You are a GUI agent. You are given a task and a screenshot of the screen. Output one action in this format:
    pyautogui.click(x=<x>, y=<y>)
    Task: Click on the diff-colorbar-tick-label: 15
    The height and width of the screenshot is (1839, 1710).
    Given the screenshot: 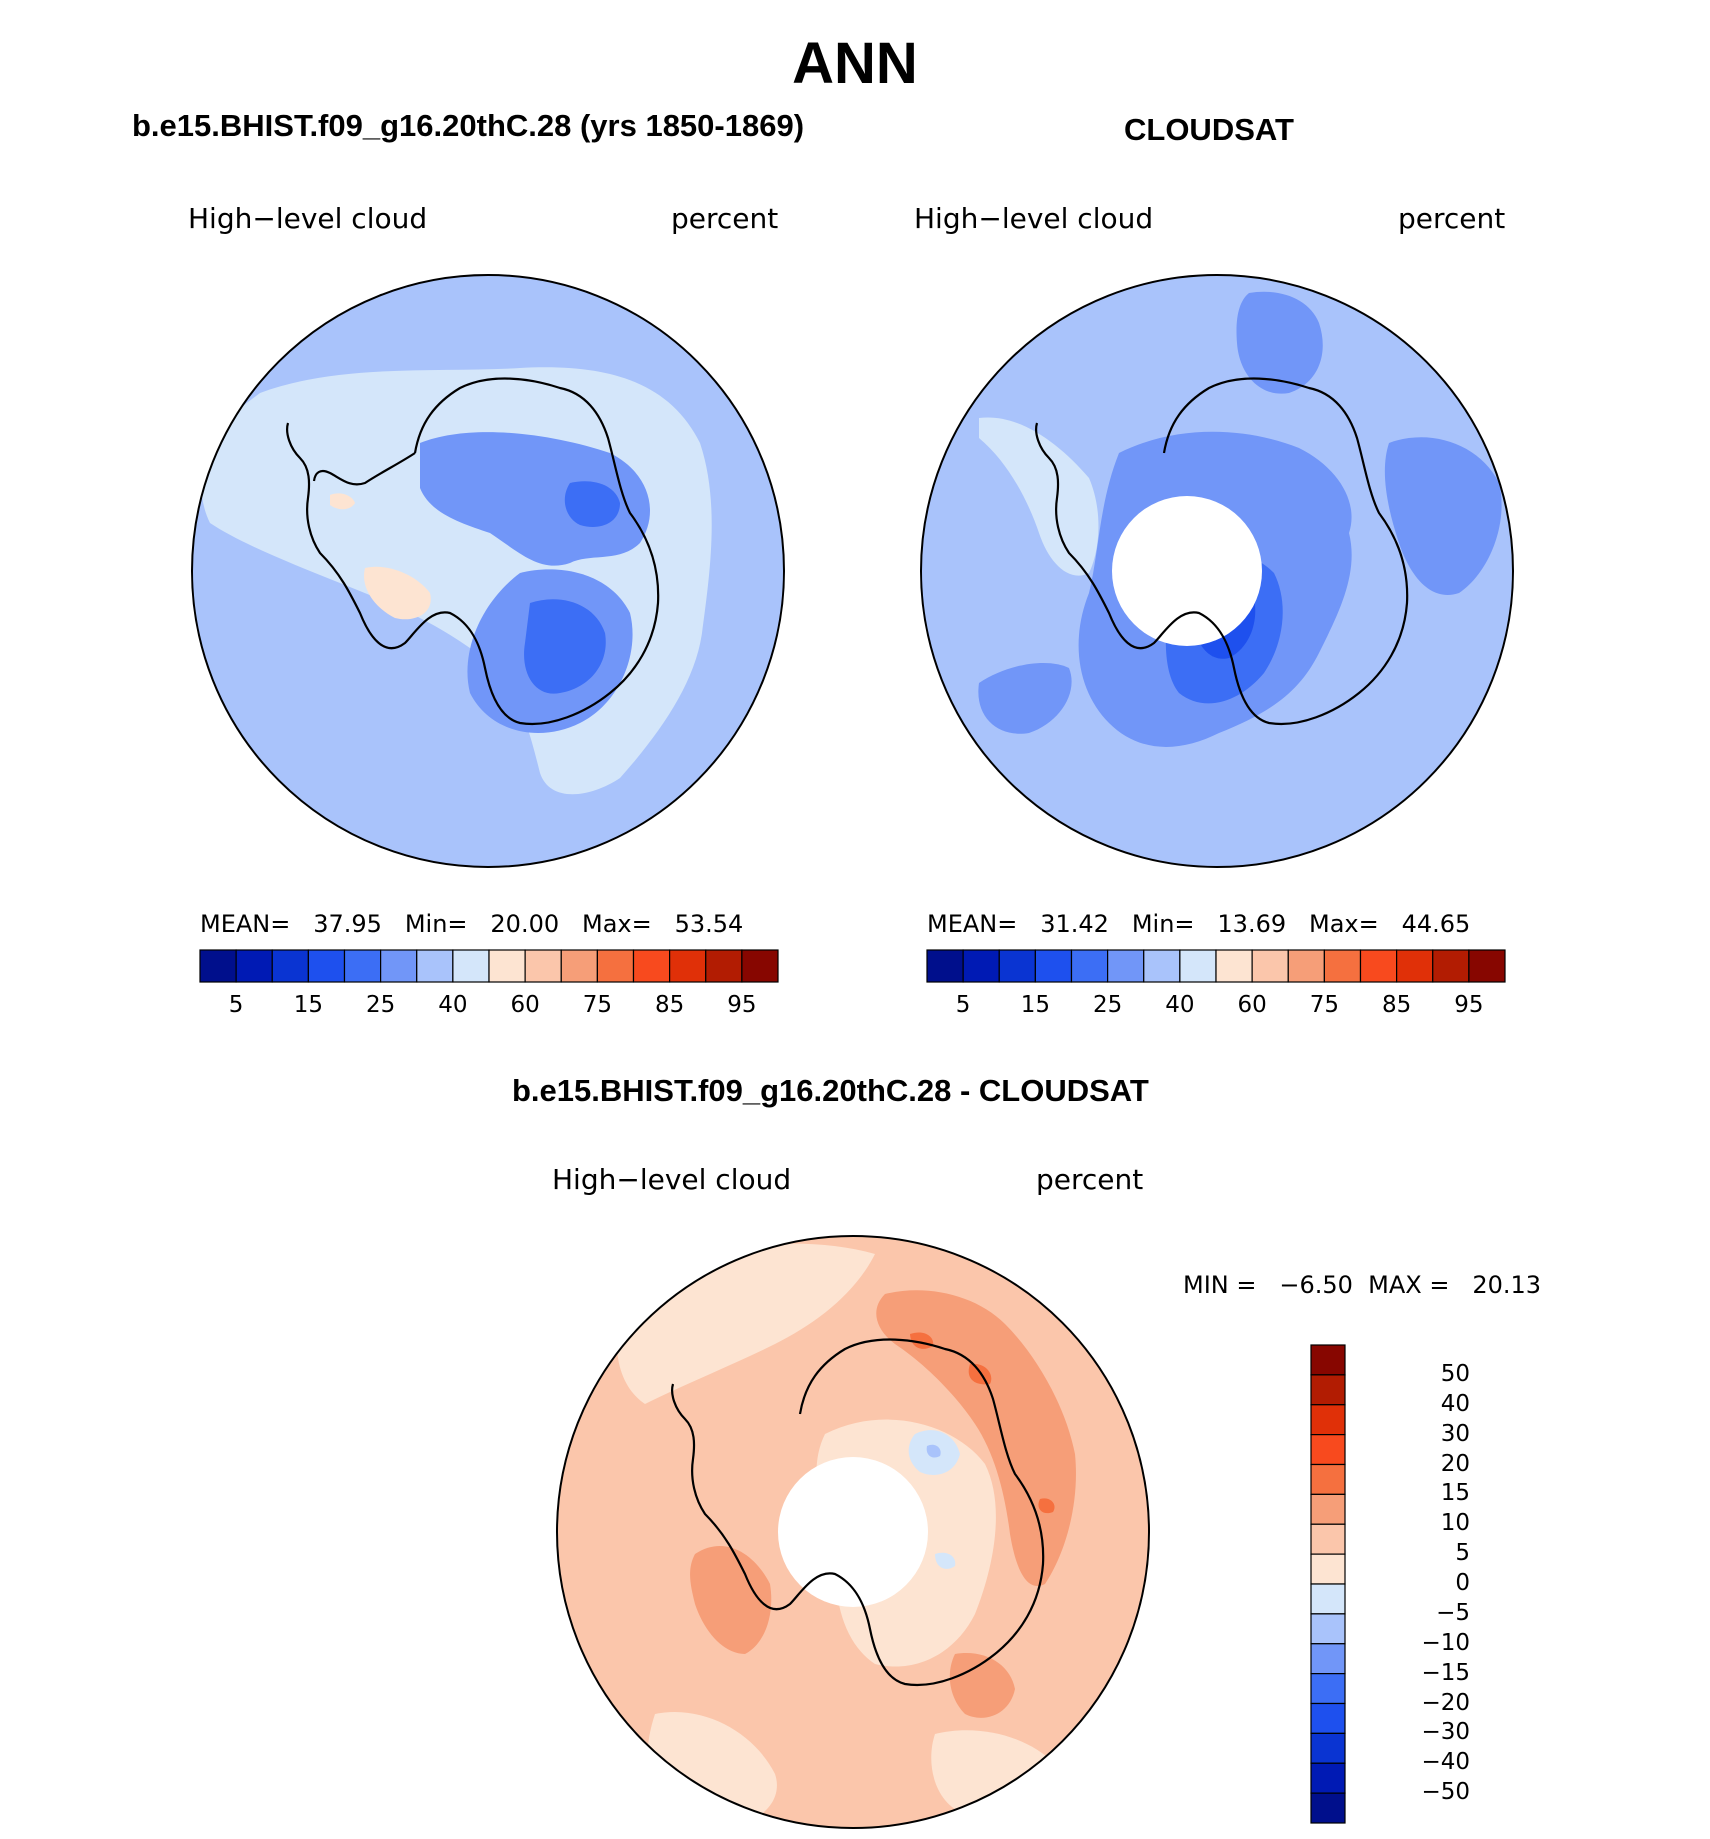 What is the action you would take?
    pyautogui.click(x=1455, y=1493)
    